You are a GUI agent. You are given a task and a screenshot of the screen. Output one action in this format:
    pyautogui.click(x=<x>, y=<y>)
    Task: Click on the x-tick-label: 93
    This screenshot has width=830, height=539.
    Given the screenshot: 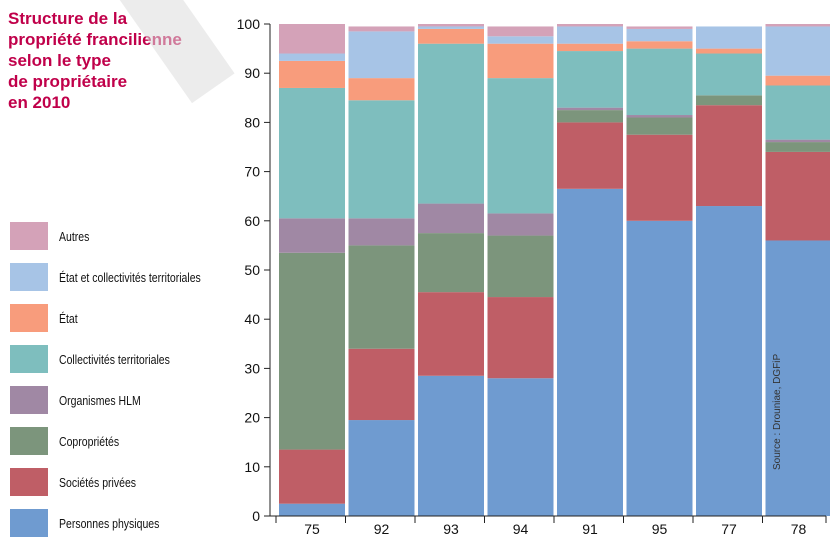 What is the action you would take?
    pyautogui.click(x=451, y=529)
    